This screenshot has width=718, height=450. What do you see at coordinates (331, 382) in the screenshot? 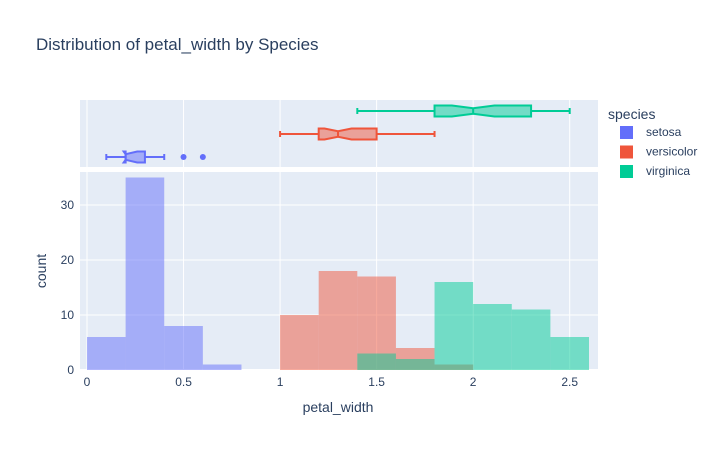
I see `x-axis-ticks: 0 0.5 1 1.5 2 2.5` at bounding box center [331, 382].